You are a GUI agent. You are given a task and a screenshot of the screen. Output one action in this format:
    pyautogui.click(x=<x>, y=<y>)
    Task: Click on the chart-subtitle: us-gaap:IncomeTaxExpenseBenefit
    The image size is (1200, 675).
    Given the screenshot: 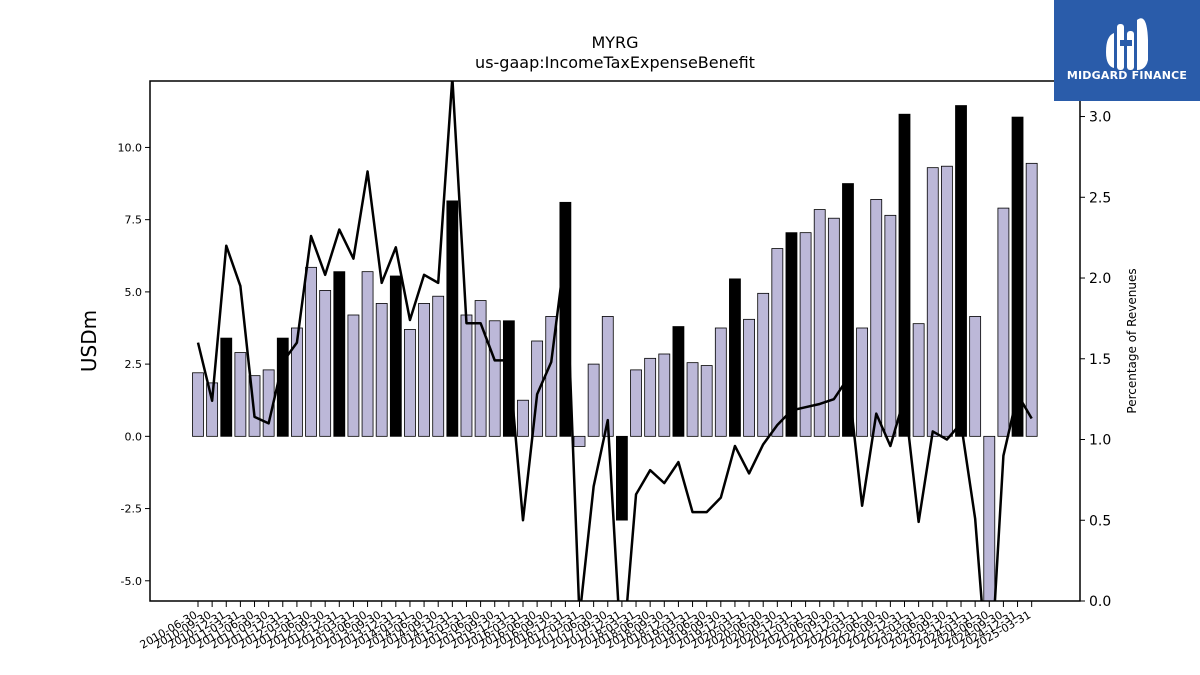 What is the action you would take?
    pyautogui.click(x=615, y=62)
    